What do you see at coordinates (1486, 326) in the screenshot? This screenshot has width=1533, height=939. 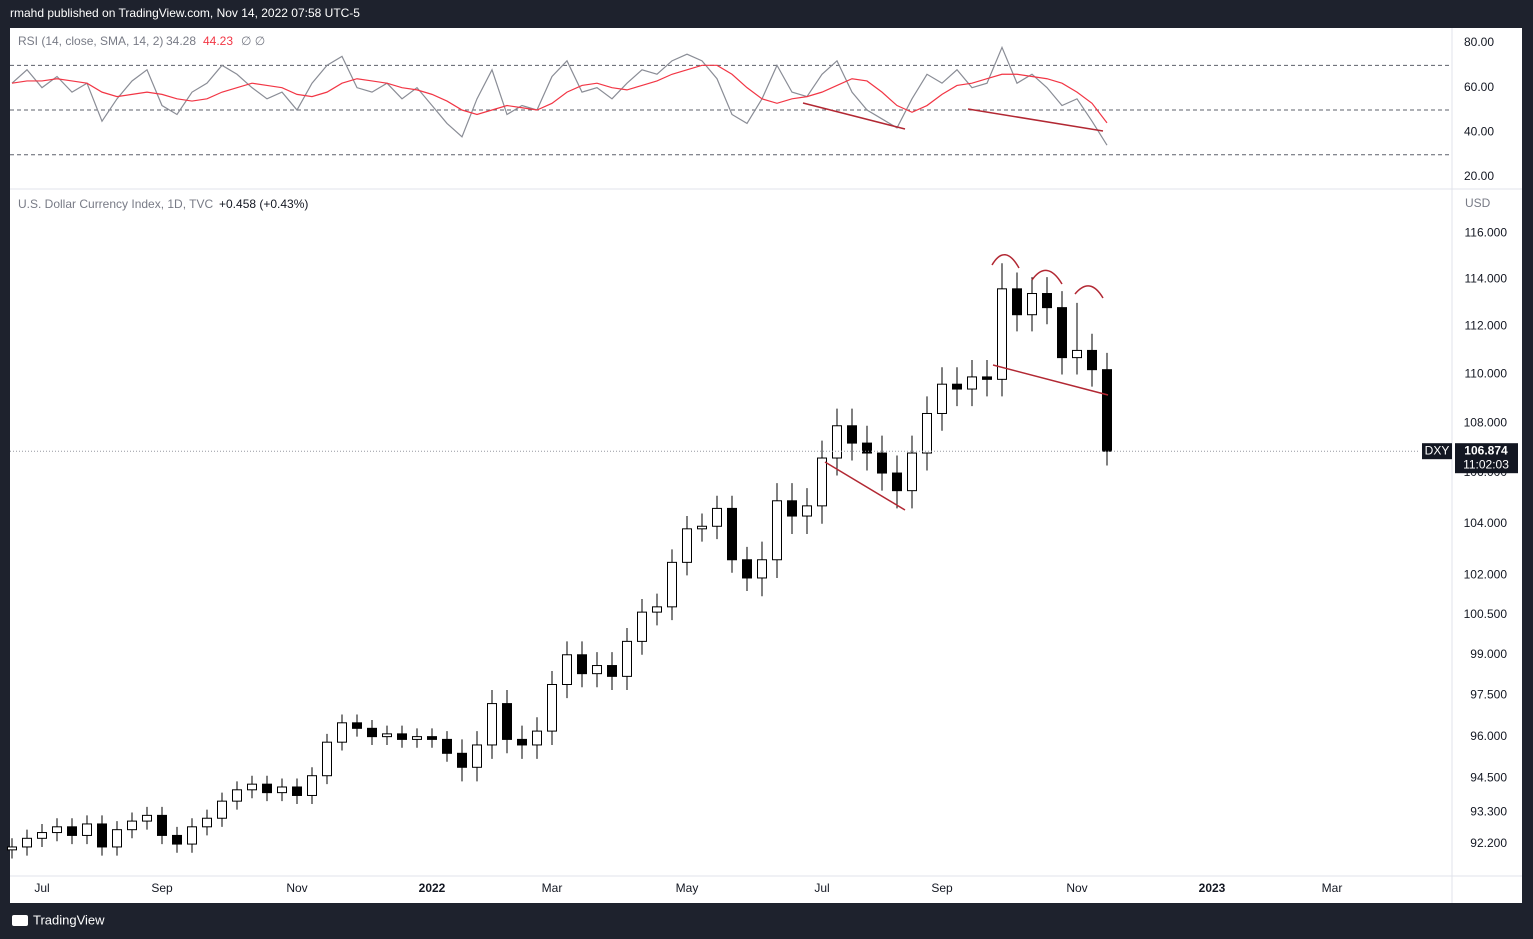 I see `y-tick-label: 112.000` at bounding box center [1486, 326].